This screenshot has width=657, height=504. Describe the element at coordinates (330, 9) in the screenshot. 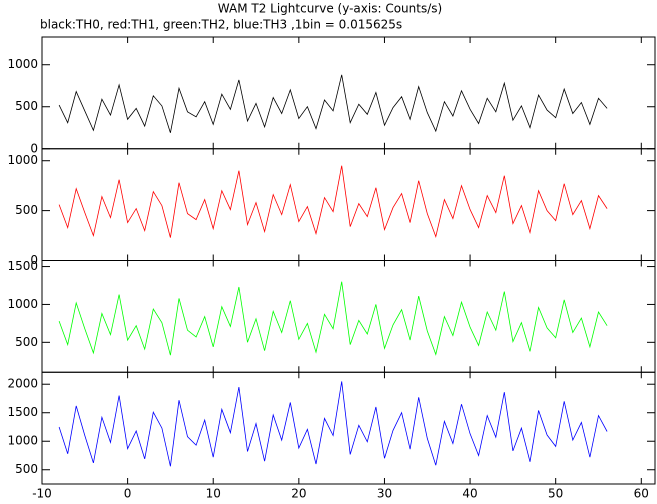

I see `chart-title: WAM T2 Lightcurve (y-axis: Counts/s)` at that location.